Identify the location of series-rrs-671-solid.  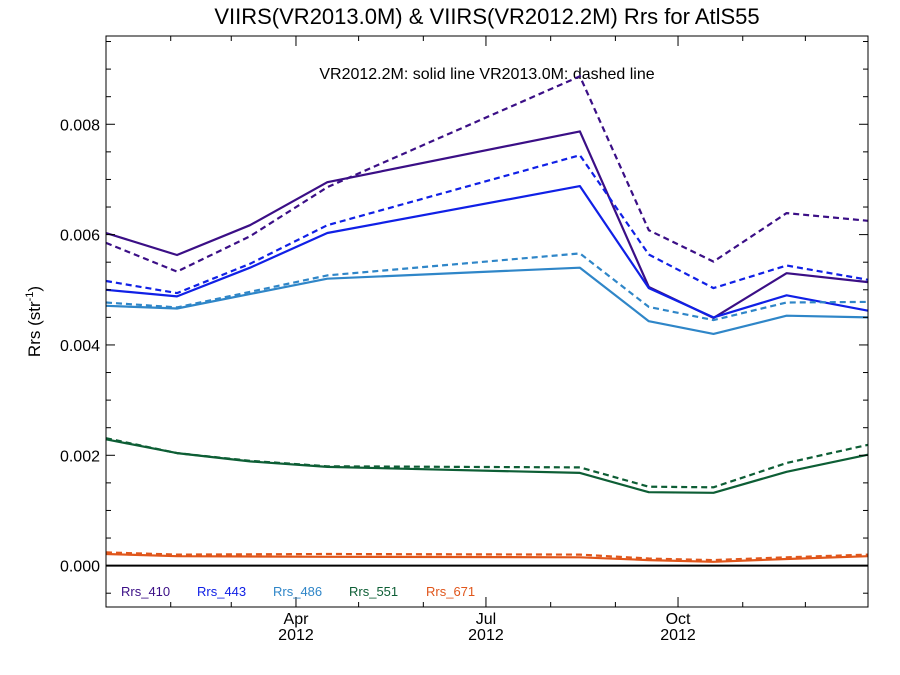
(487, 557).